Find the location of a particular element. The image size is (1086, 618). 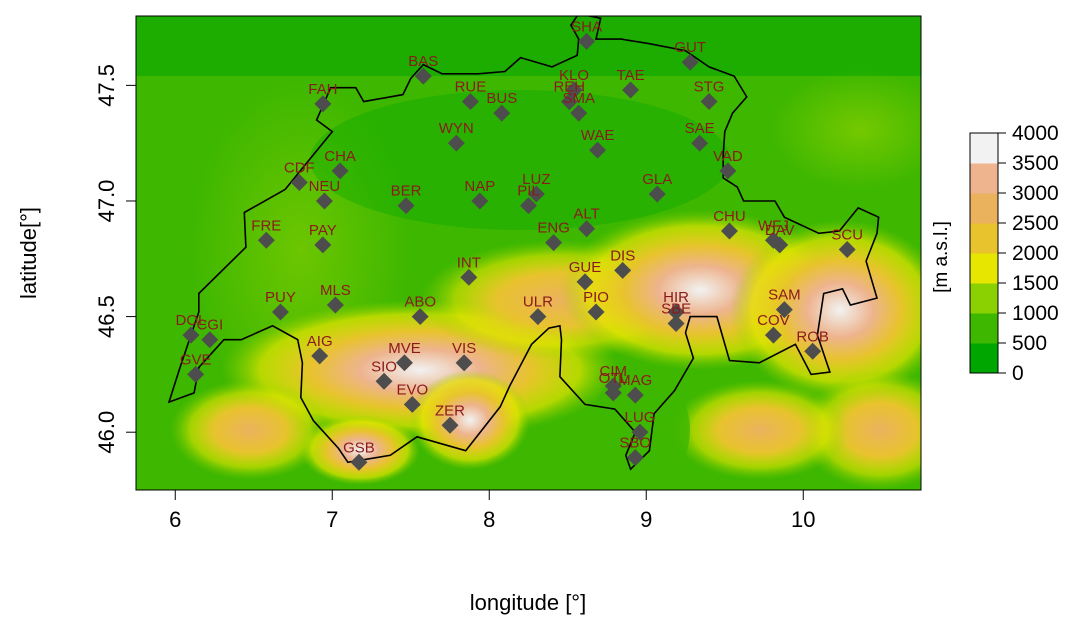

station-label: GVE is located at coordinates (196, 359).